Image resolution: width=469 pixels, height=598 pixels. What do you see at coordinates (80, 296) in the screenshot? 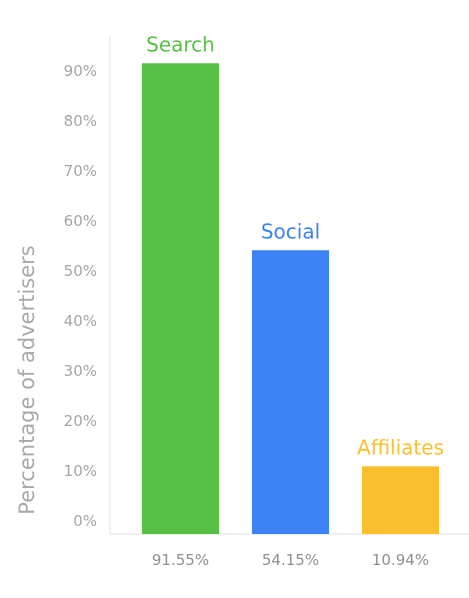
I see `y-axis-ticks: 0% 10% 20% 30% 40% 50% 60% 70% 80% 90%` at bounding box center [80, 296].